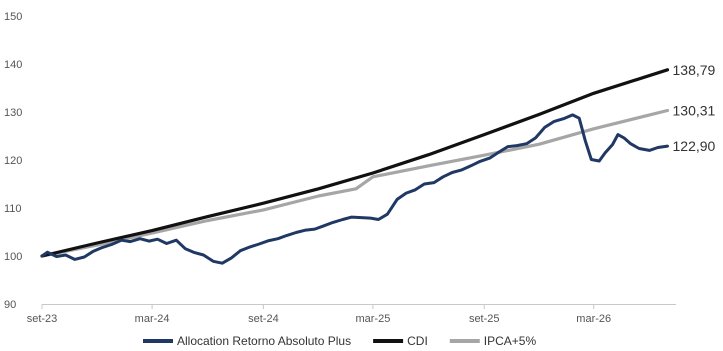 This screenshot has height=351, width=723. Describe the element at coordinates (694, 111) in the screenshot. I see `end-label-ipca: 130,31` at that location.